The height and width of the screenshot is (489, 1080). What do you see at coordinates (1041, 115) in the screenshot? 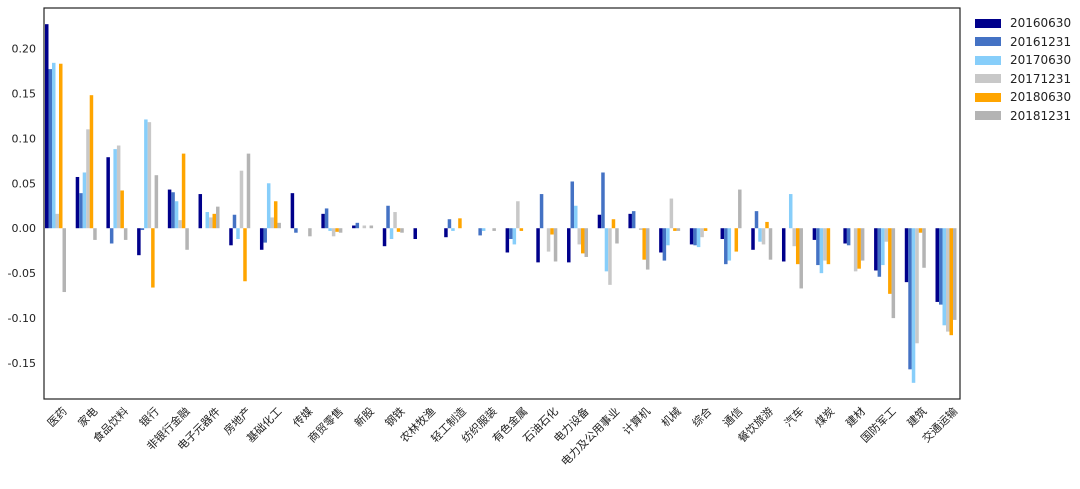
I see `legend-label: 20181231` at bounding box center [1041, 115].